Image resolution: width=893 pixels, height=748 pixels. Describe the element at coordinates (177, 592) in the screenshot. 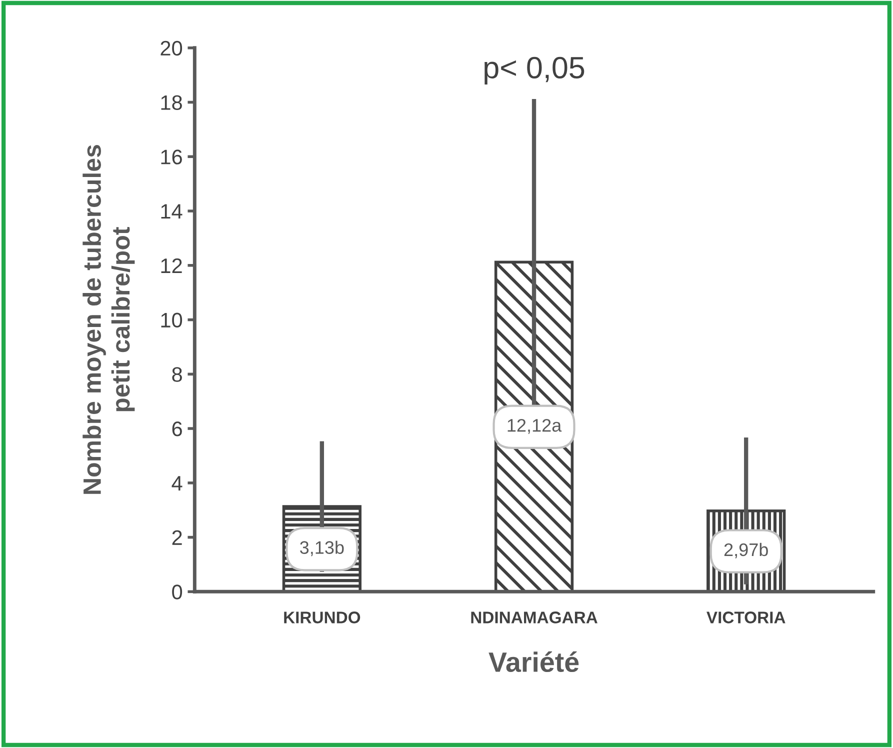

I see `y-tick-label: 0` at that location.